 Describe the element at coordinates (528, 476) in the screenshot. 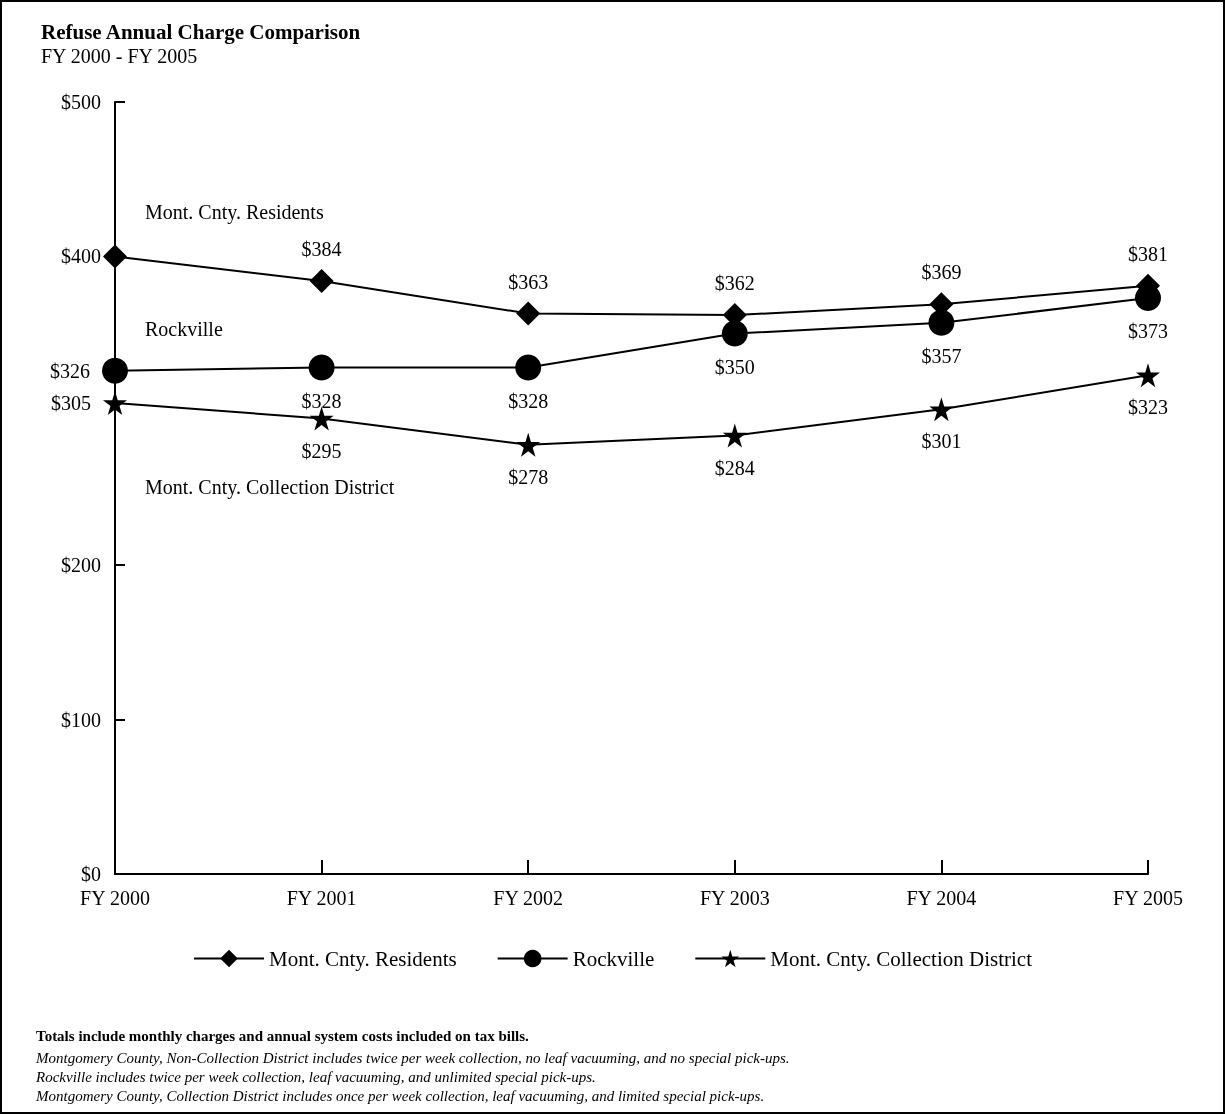

I see `data-label: $278` at that location.